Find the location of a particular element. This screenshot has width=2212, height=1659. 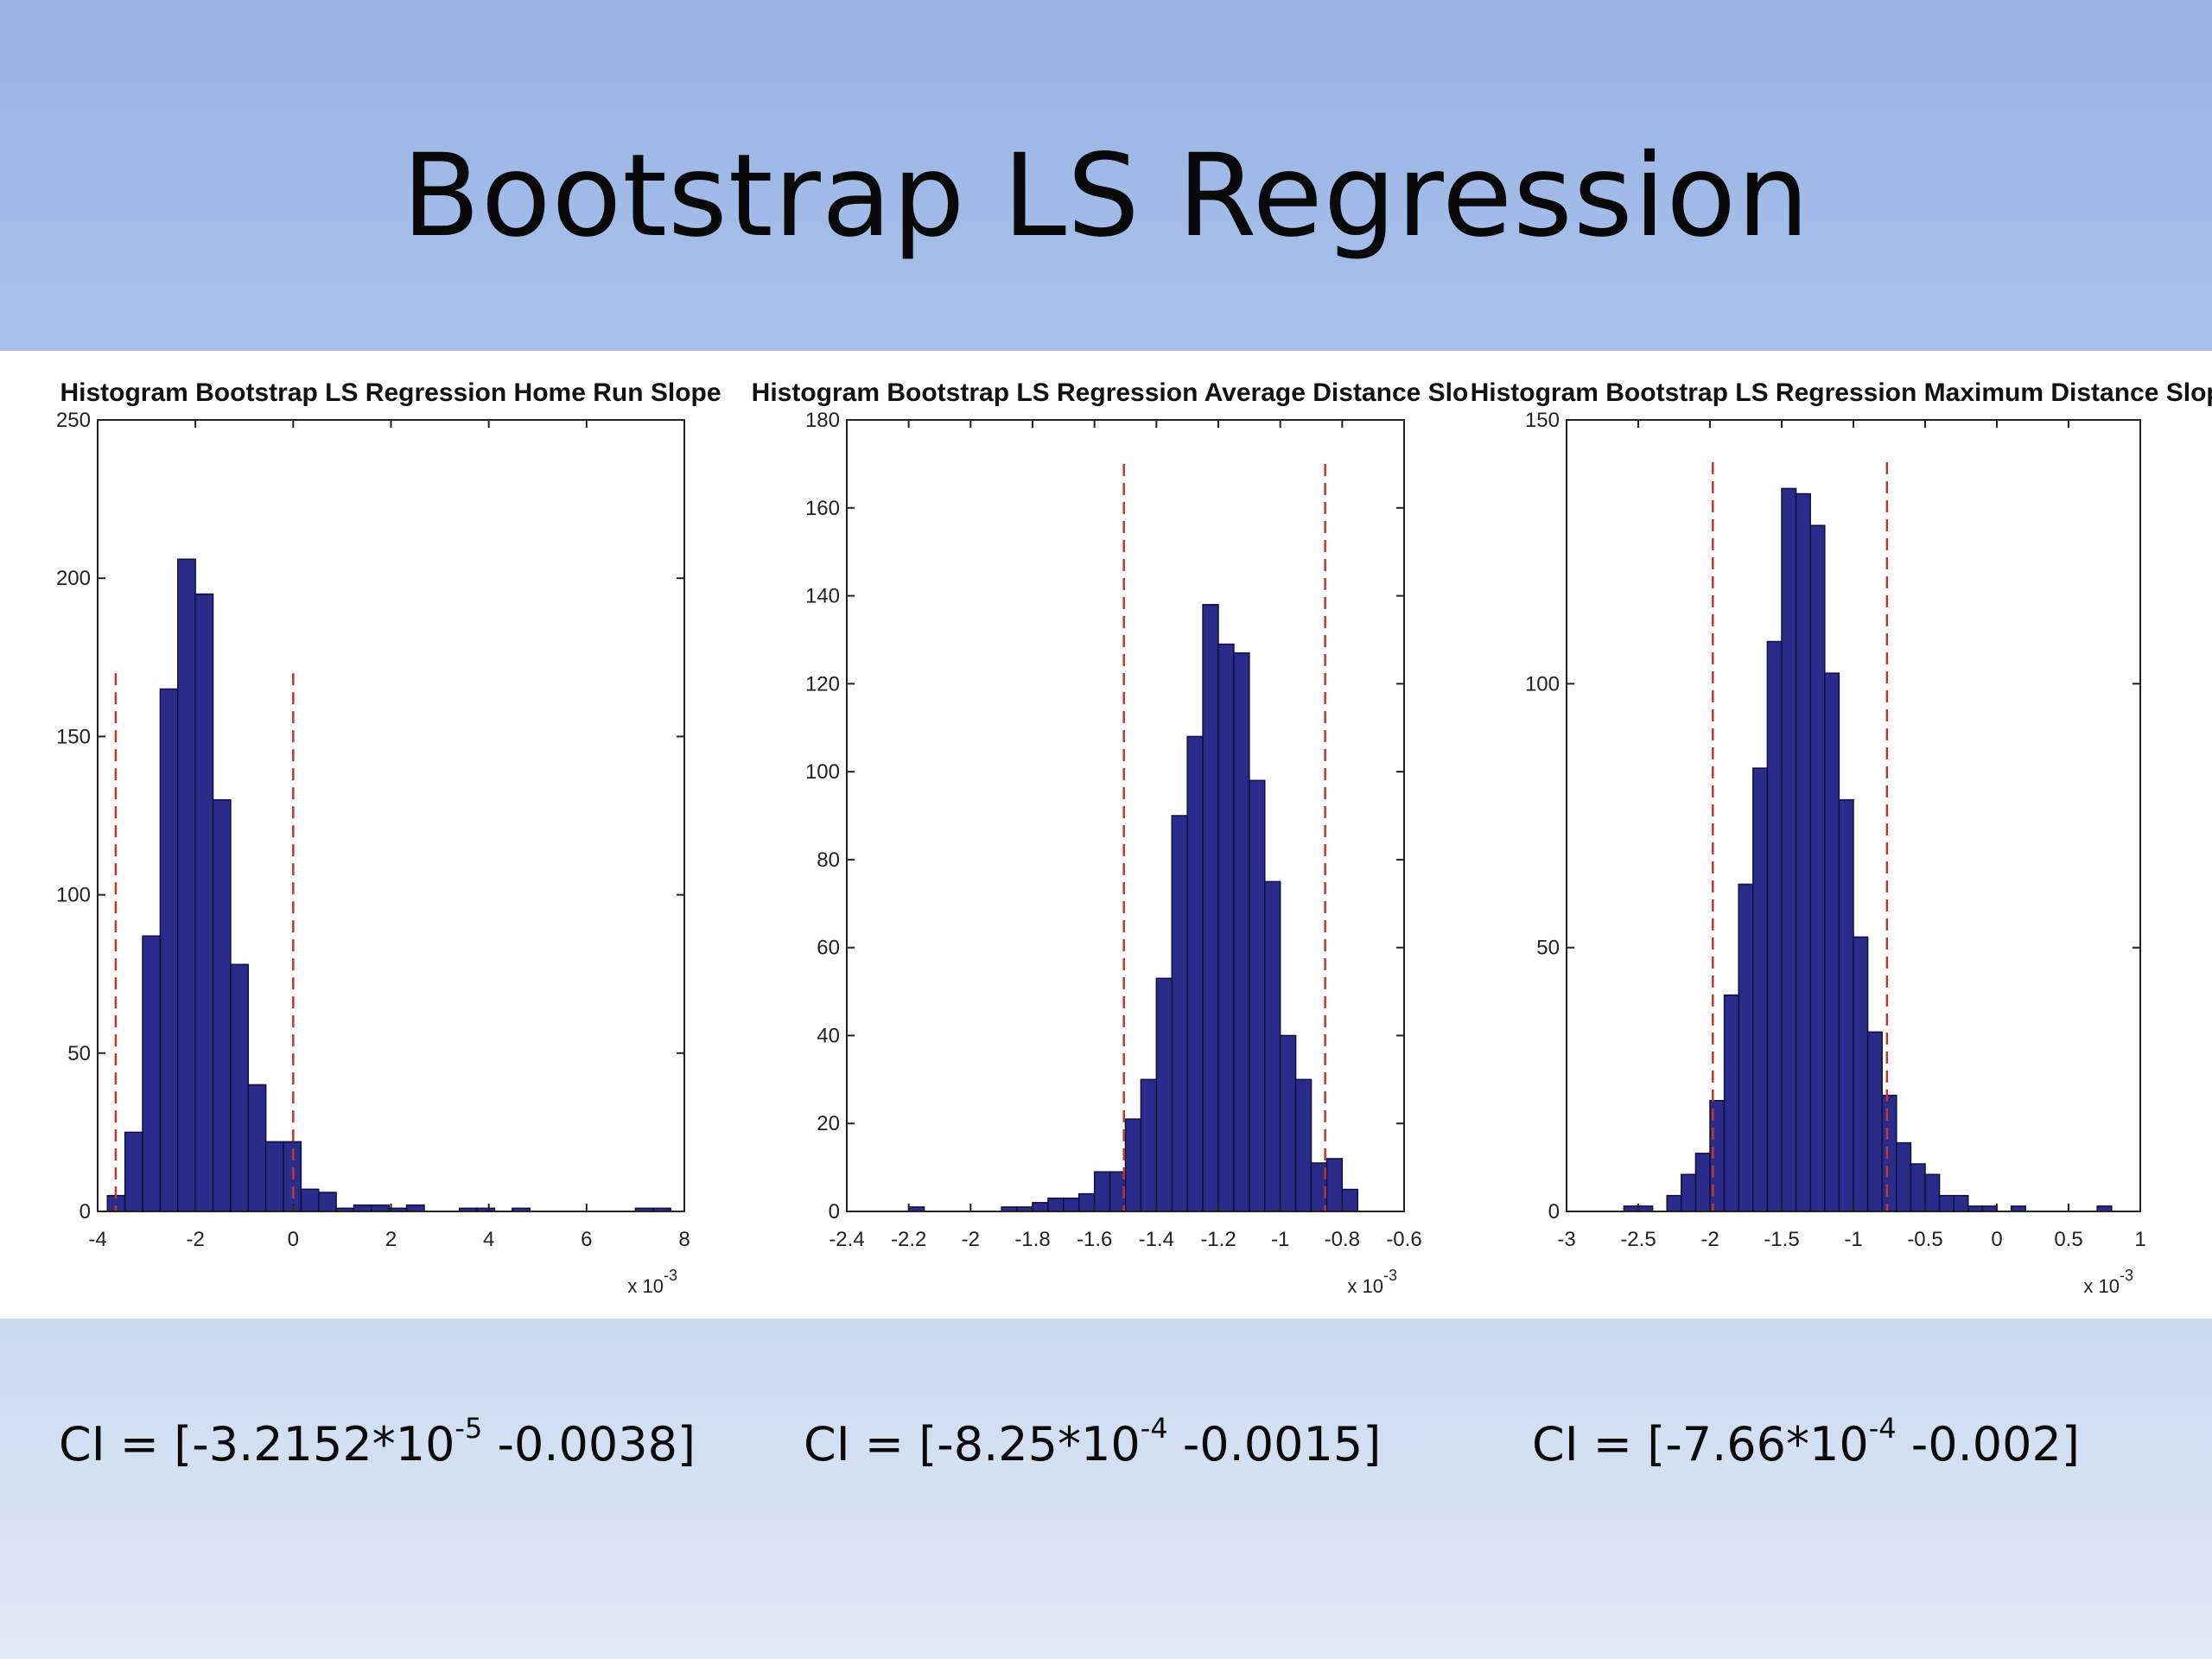

slide-title: Bootstrap LS Regression is located at coordinates (1106, 196).